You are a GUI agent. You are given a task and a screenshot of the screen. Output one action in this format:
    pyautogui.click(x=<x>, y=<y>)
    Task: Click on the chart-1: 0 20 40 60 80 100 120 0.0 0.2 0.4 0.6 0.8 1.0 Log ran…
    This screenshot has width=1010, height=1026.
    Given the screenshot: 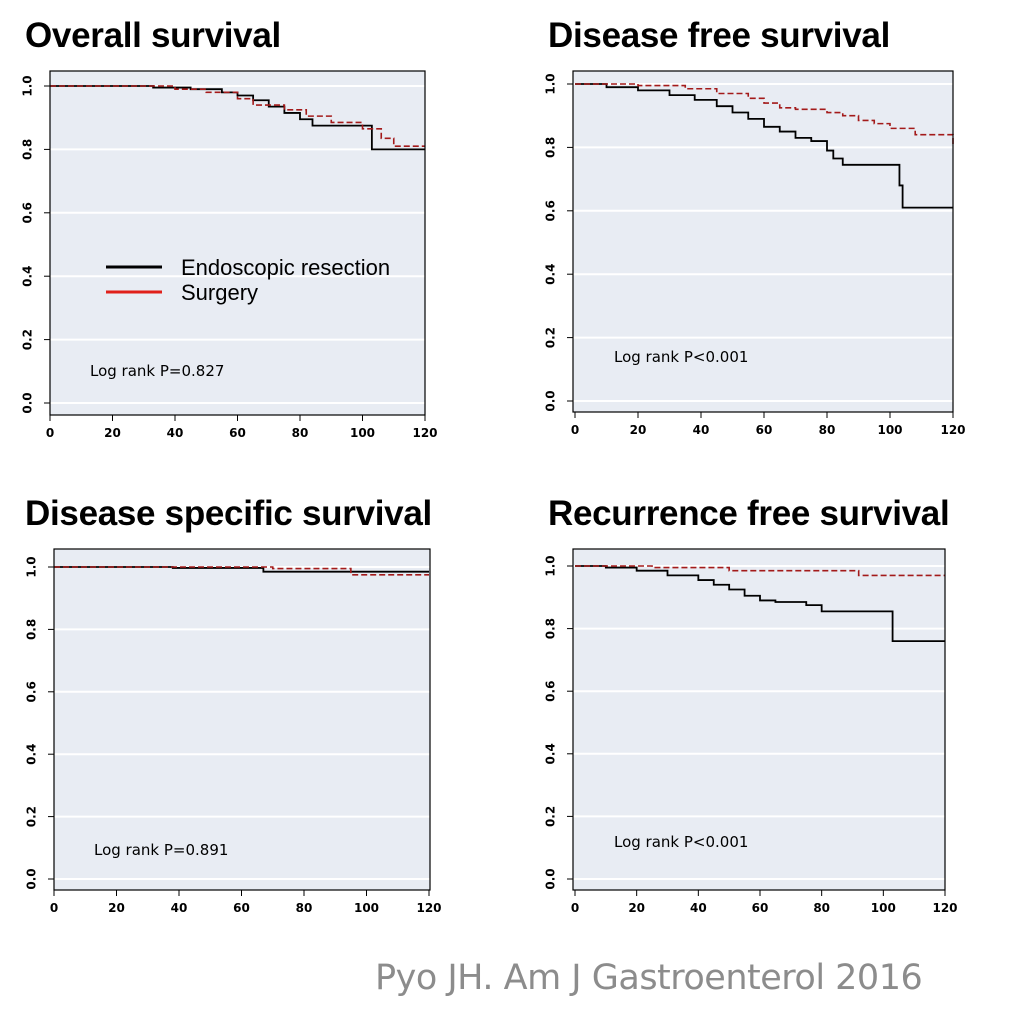 What is the action you would take?
    pyautogui.click(x=229, y=255)
    